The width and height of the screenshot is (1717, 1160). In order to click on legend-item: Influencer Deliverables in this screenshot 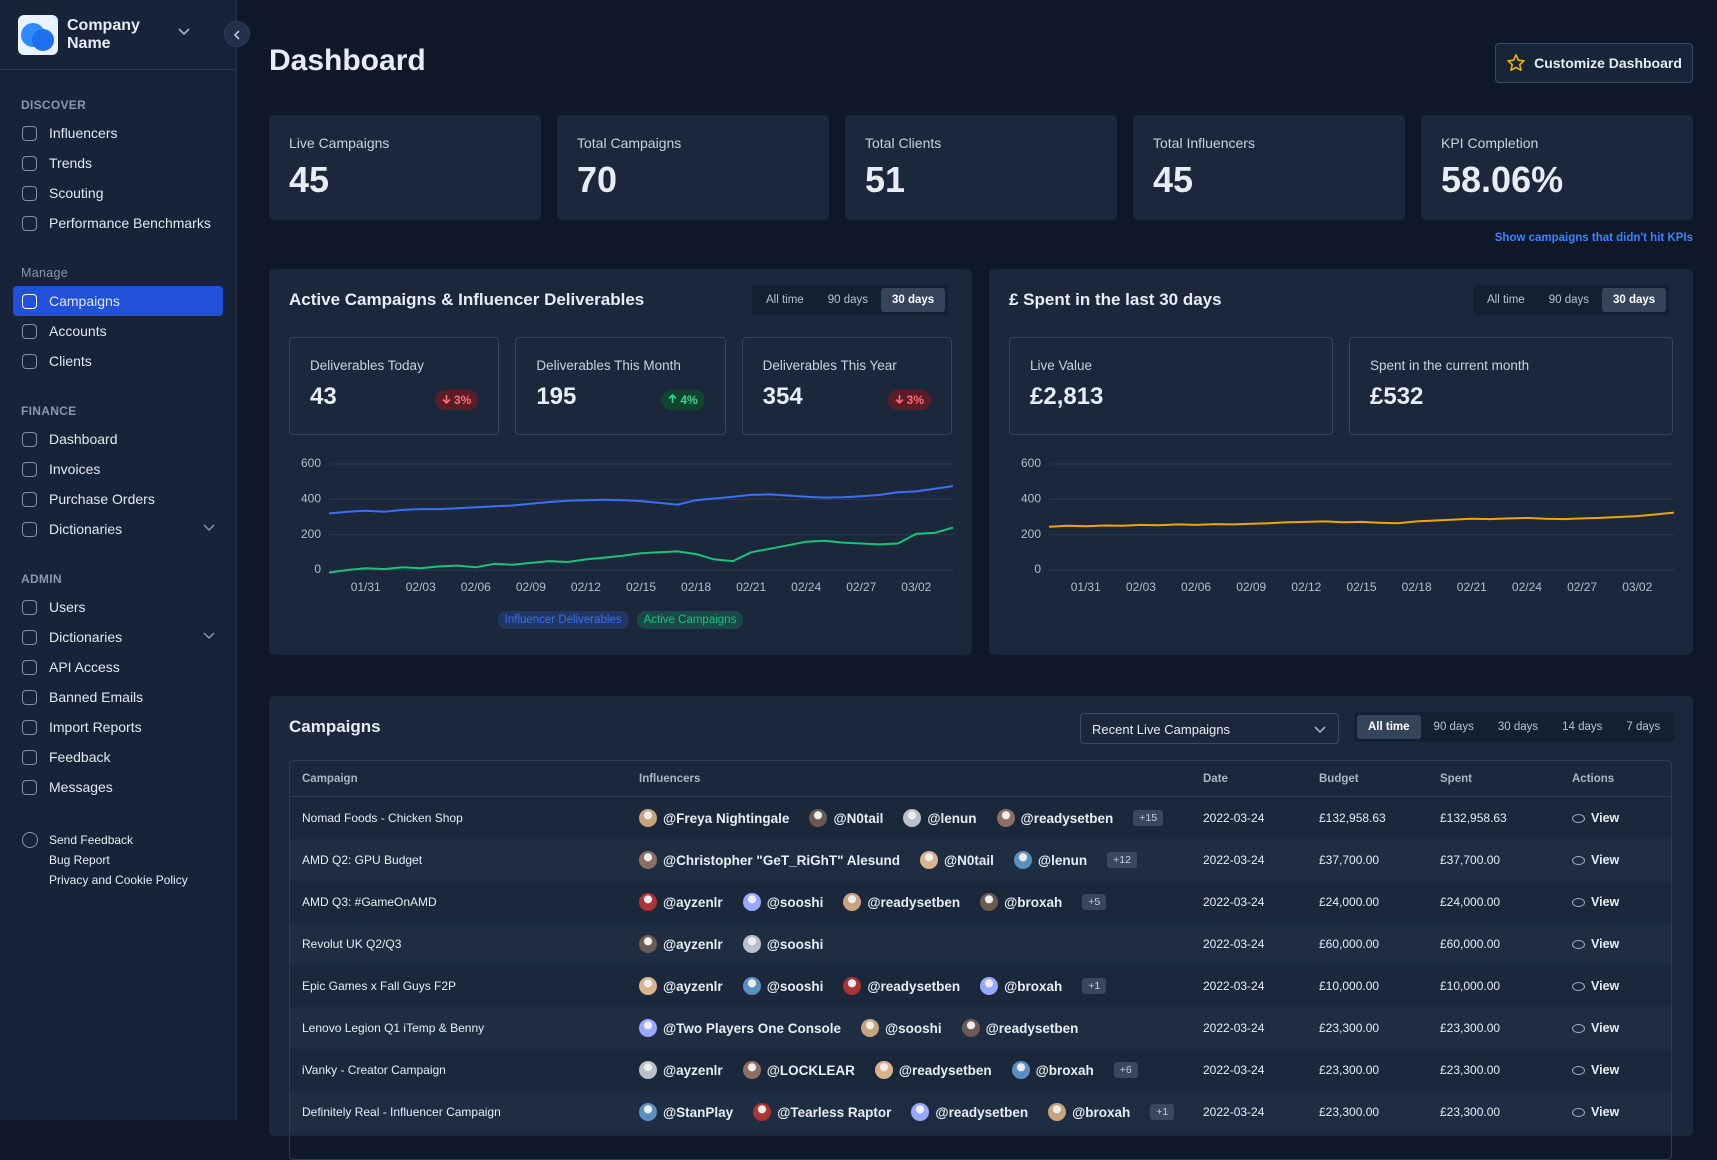, I will do `click(563, 620)`.